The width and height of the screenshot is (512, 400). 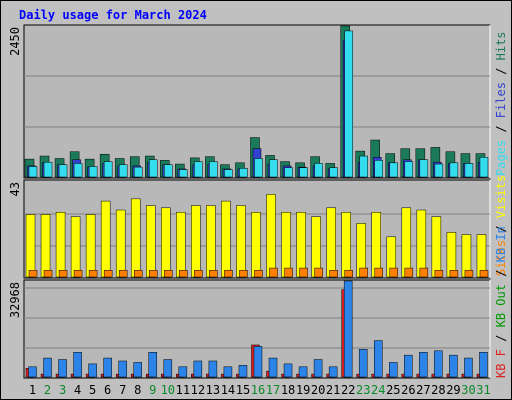 What do you see at coordinates (501, 100) in the screenshot?
I see `legend-files: Files` at bounding box center [501, 100].